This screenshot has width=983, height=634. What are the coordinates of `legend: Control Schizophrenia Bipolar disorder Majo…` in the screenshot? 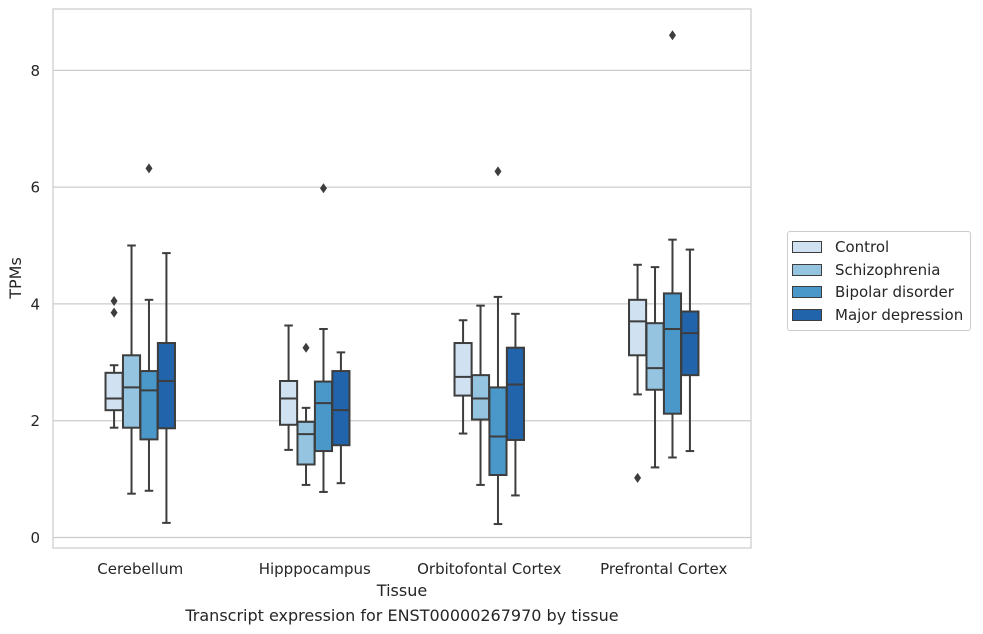 It's located at (879, 281).